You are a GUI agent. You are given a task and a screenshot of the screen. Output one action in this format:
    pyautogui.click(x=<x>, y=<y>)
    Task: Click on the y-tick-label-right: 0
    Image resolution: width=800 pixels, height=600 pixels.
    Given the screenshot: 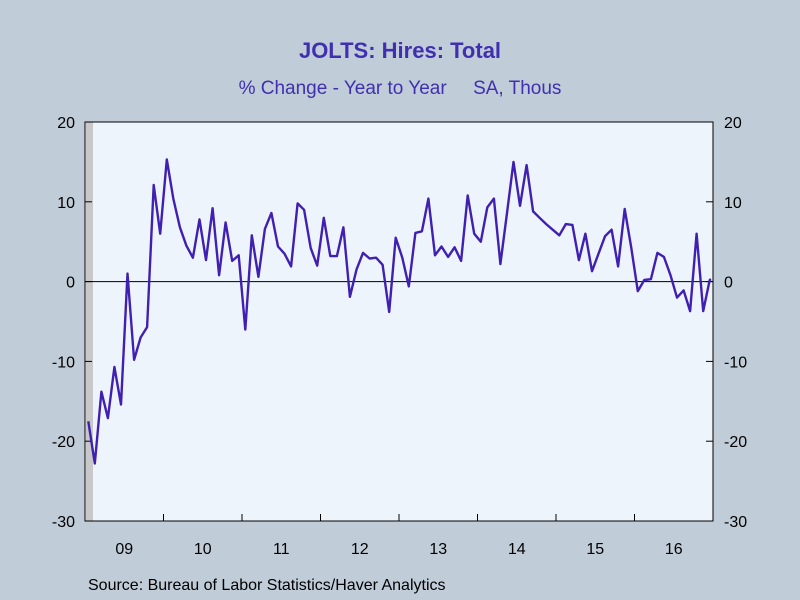 What is the action you would take?
    pyautogui.click(x=728, y=283)
    